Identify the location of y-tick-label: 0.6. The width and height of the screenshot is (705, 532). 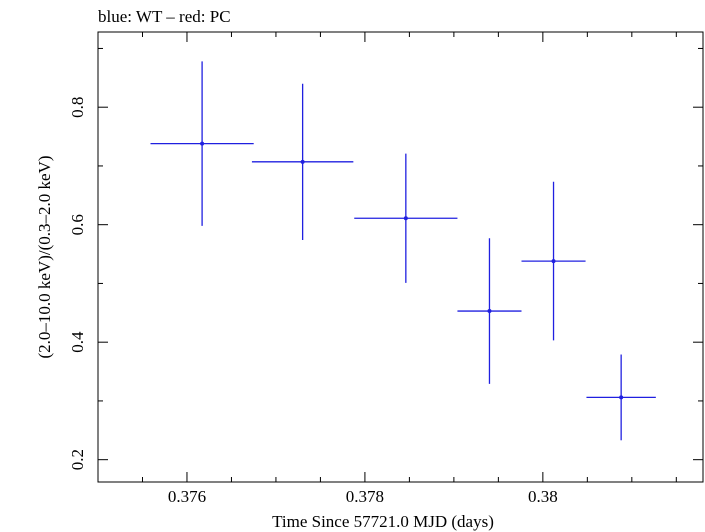
(77, 224).